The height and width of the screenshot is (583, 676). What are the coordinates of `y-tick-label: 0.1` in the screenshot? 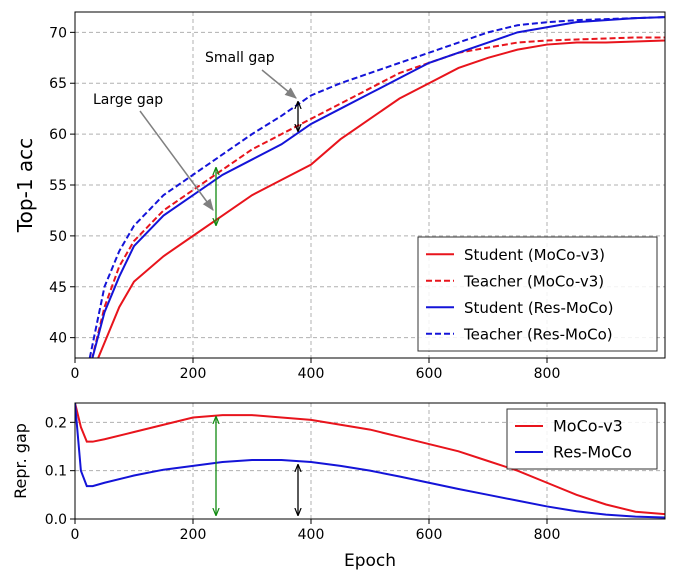 It's located at (56, 472).